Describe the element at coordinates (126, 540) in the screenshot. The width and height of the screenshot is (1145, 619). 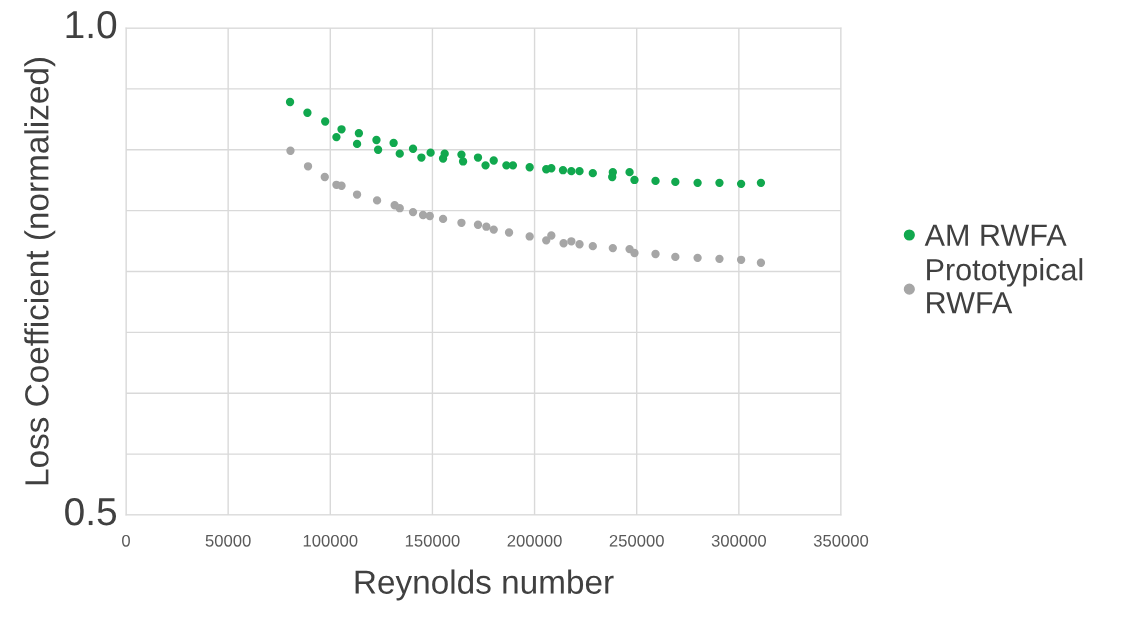
I see `x-tick-label: 0` at that location.